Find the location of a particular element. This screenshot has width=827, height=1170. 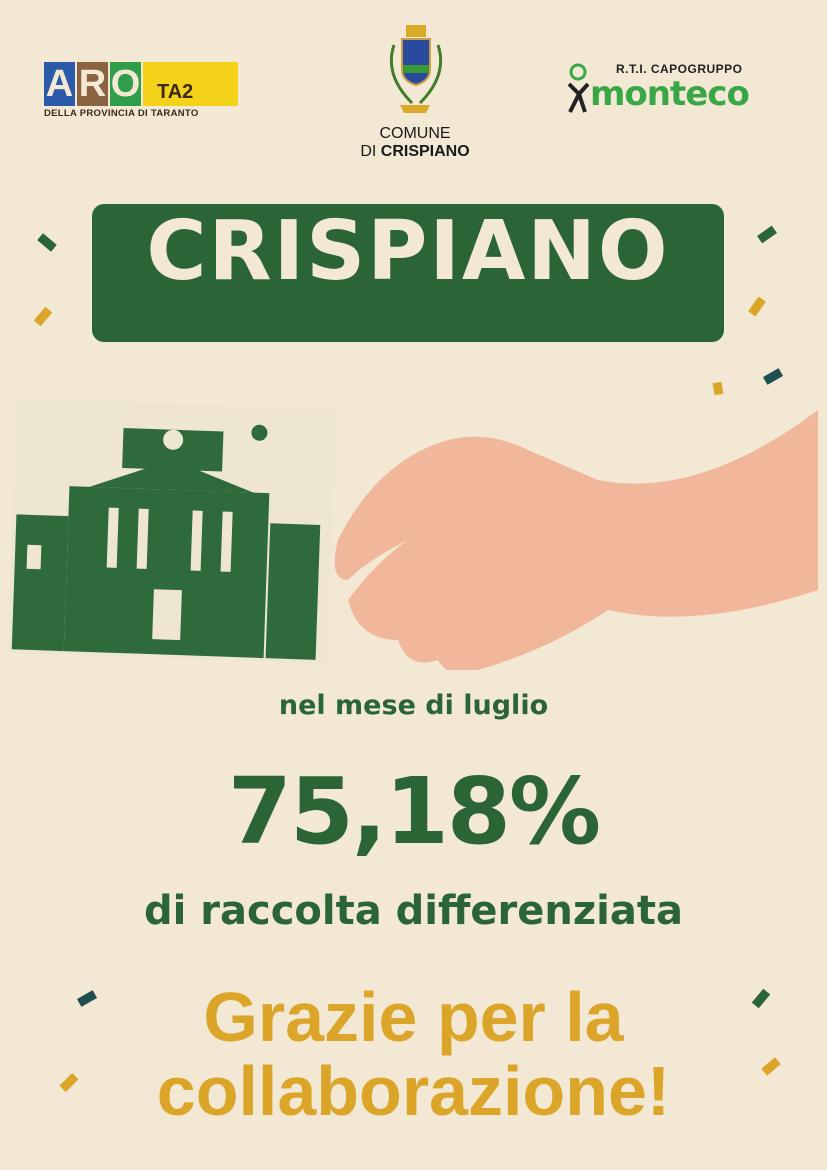

comune-prefix: DI is located at coordinates (370, 151).